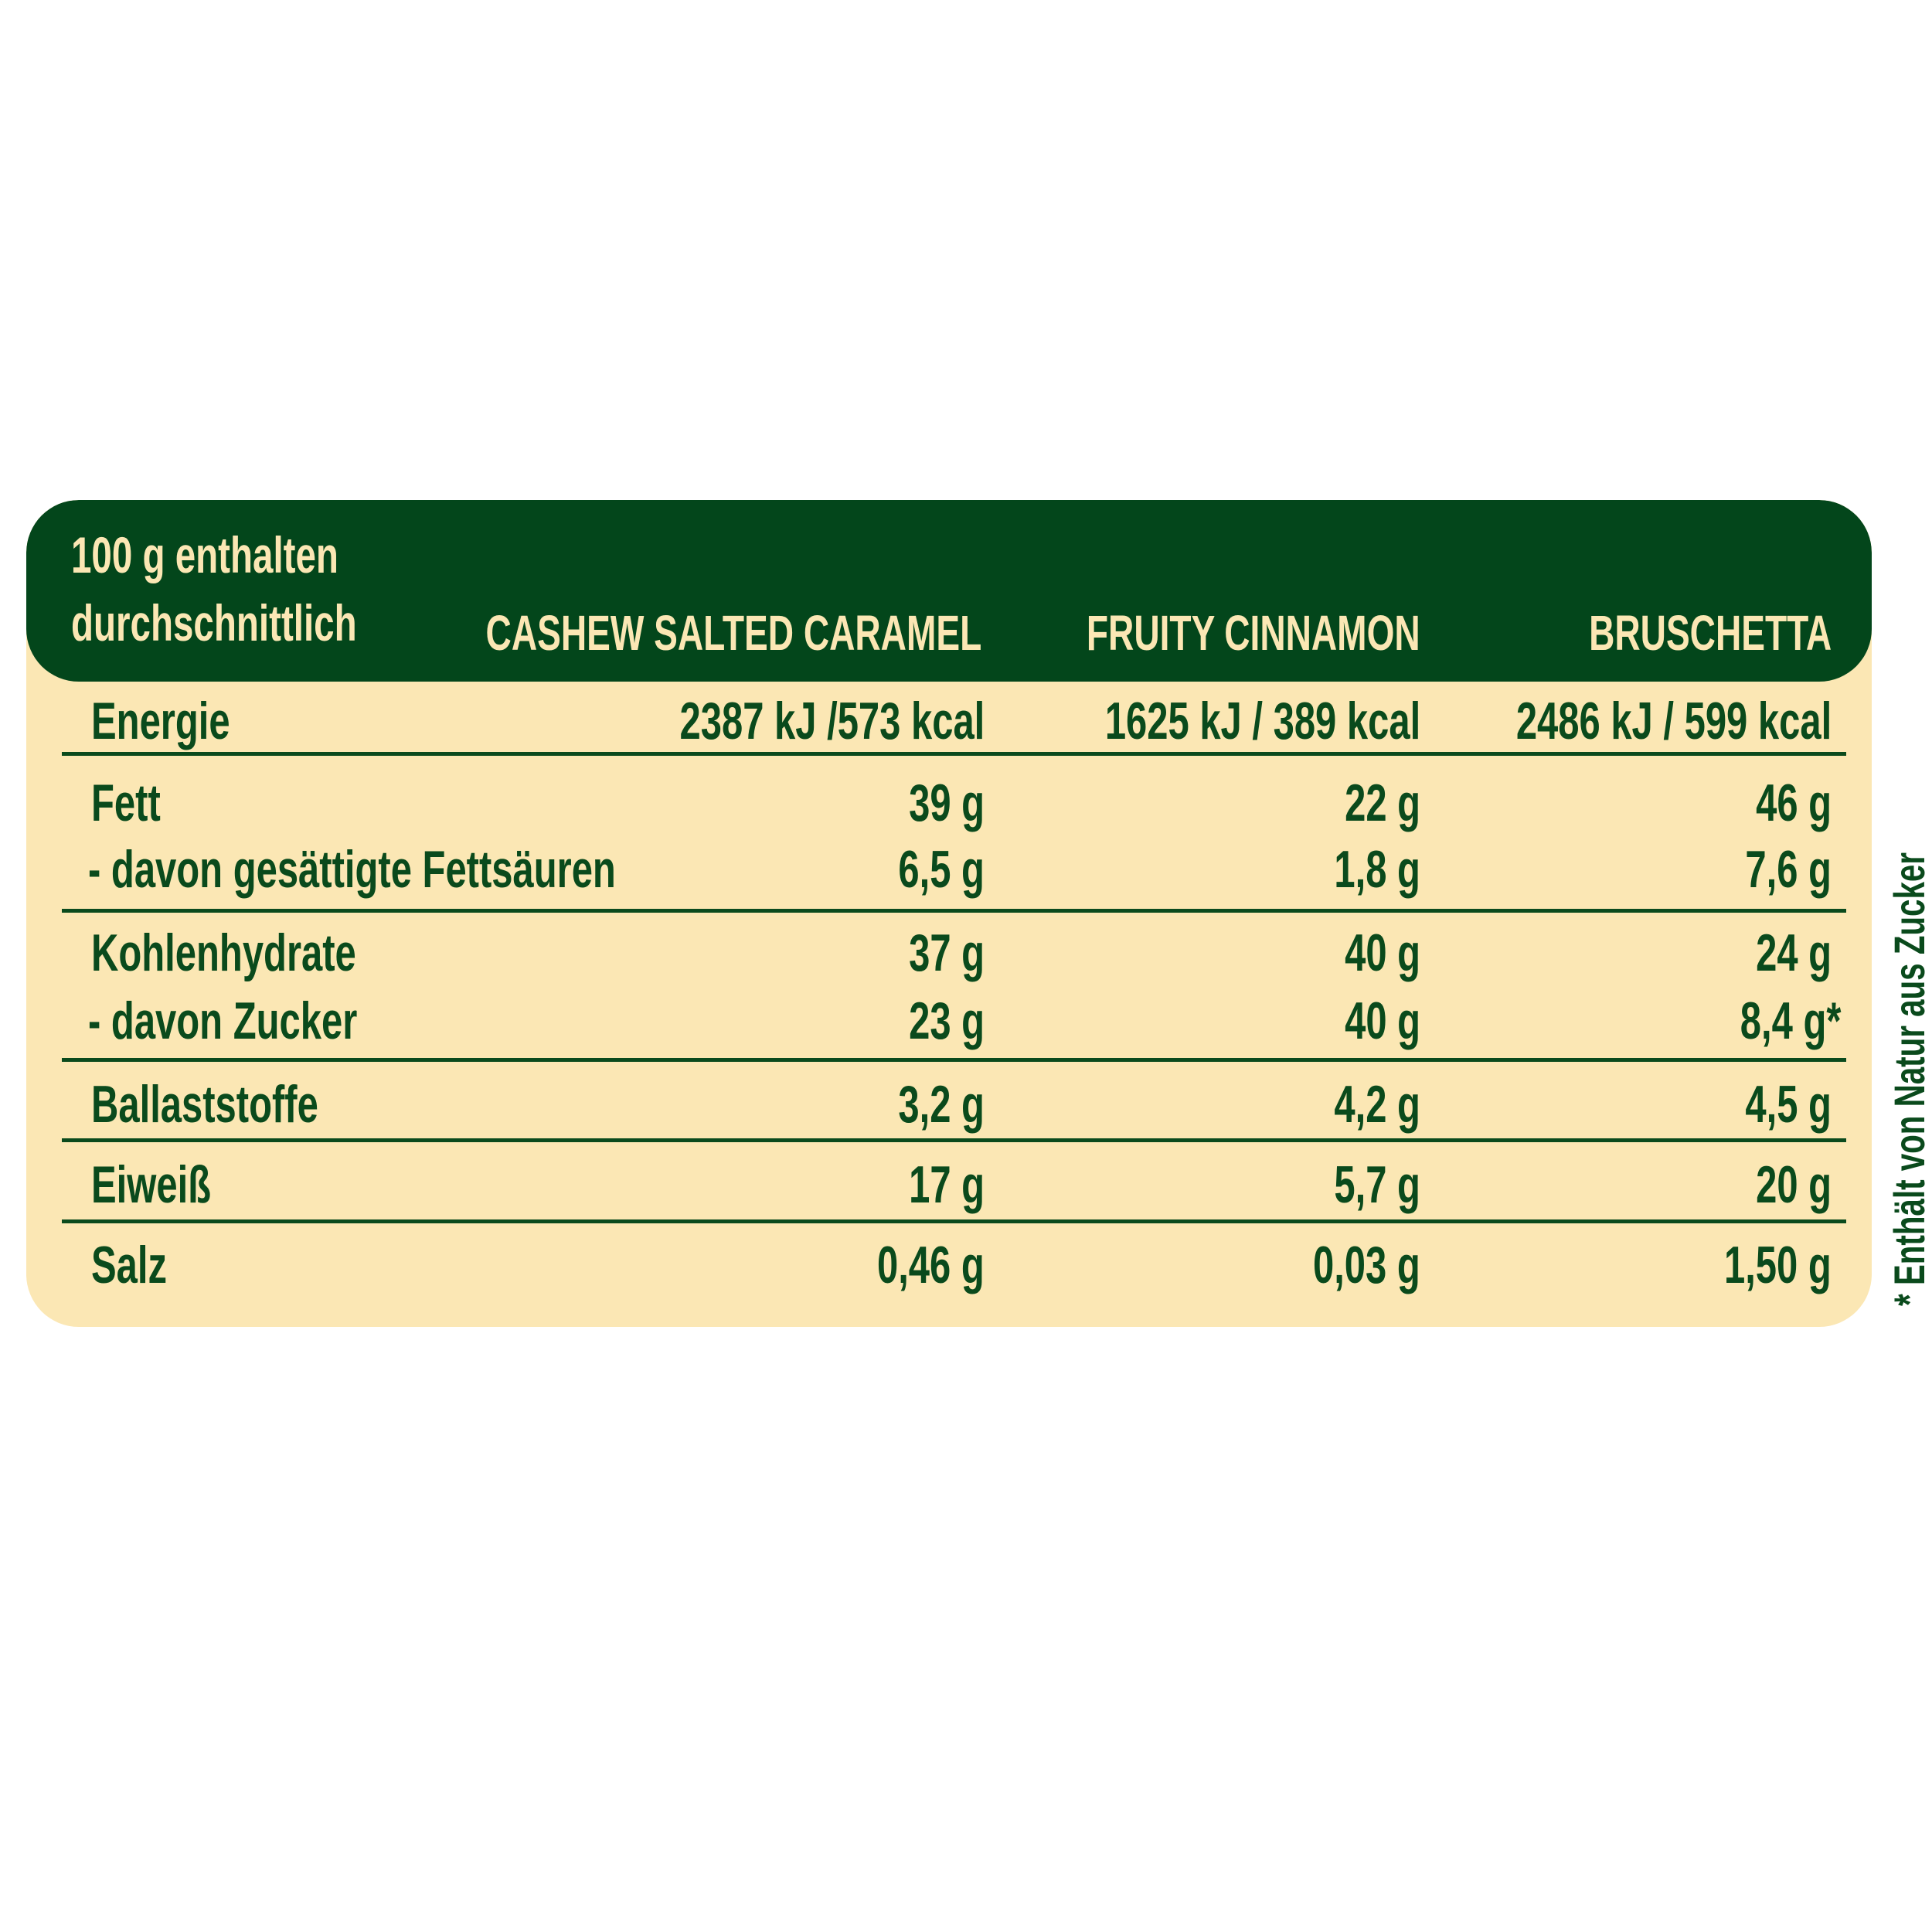  Describe the element at coordinates (214, 623) in the screenshot. I see `header-label-line2: durchschnittlich` at that location.